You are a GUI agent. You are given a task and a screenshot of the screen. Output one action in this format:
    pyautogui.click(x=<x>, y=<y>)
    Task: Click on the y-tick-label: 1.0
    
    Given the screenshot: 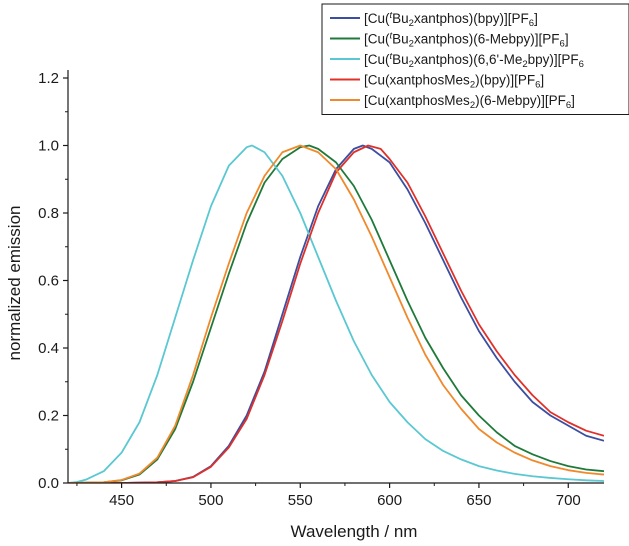 What is the action you would take?
    pyautogui.click(x=48, y=146)
    